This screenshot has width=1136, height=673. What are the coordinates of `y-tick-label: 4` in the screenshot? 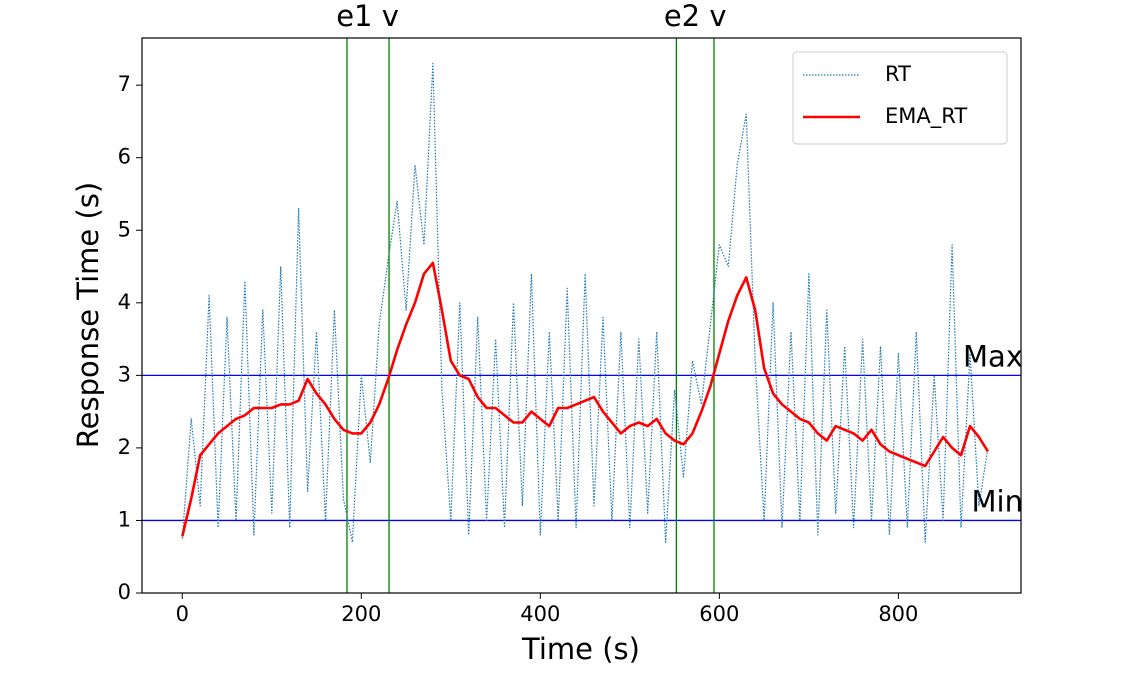 It's located at (124, 302).